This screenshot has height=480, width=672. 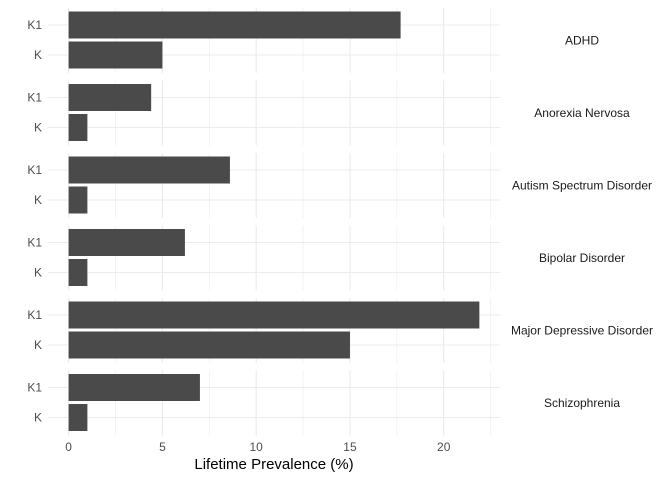 What do you see at coordinates (273, 464) in the screenshot?
I see `x-axis-title: Lifetime Prevalence (%)` at bounding box center [273, 464].